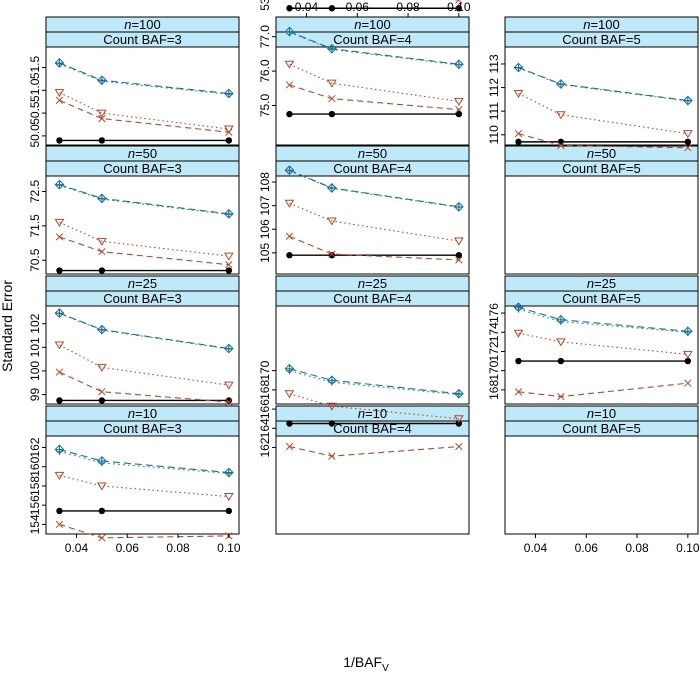 The height and width of the screenshot is (683, 700). What do you see at coordinates (146, 413) in the screenshot?
I see `strip-n-value: =10` at bounding box center [146, 413].